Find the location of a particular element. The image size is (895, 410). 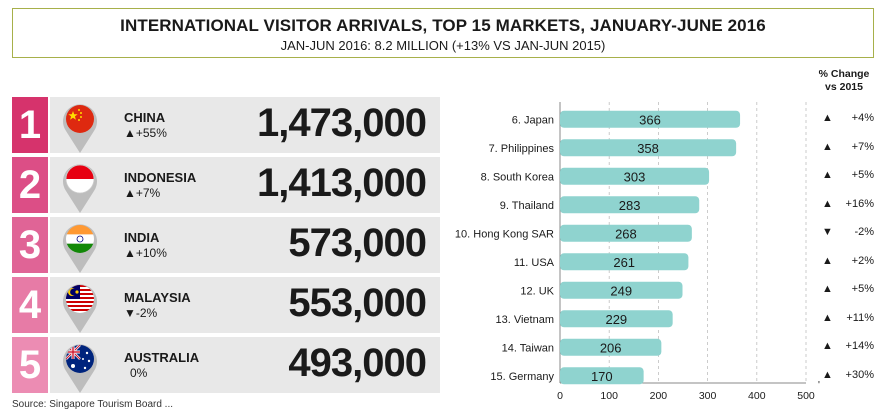

pct-change-value: +7% is located at coordinates (862, 146).